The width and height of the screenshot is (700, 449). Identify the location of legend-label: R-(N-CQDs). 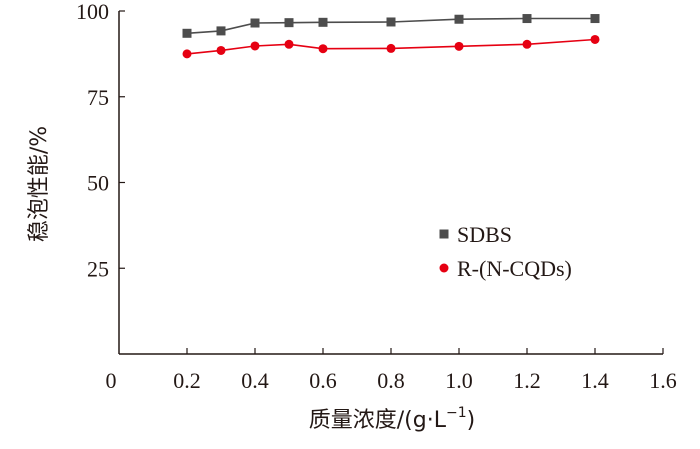
(514, 268).